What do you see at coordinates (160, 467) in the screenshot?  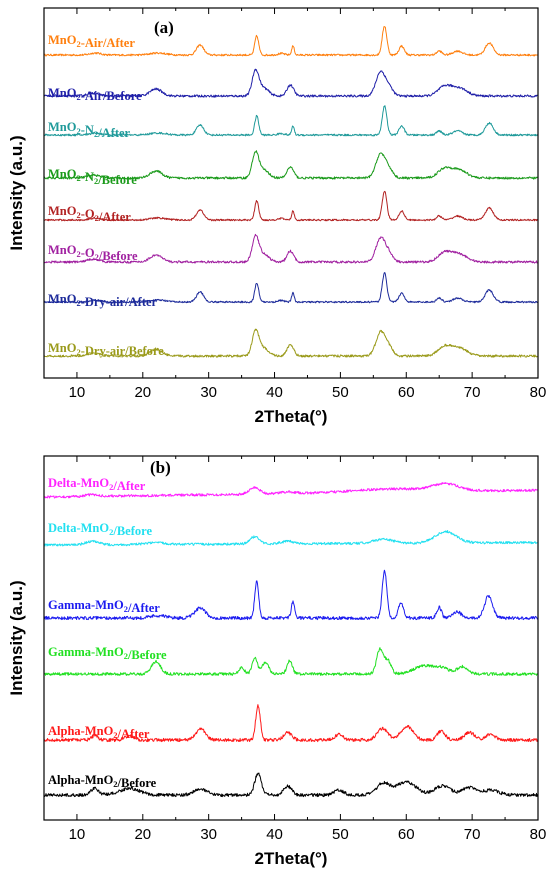 I see `panel-label: (b)` at bounding box center [160, 467].